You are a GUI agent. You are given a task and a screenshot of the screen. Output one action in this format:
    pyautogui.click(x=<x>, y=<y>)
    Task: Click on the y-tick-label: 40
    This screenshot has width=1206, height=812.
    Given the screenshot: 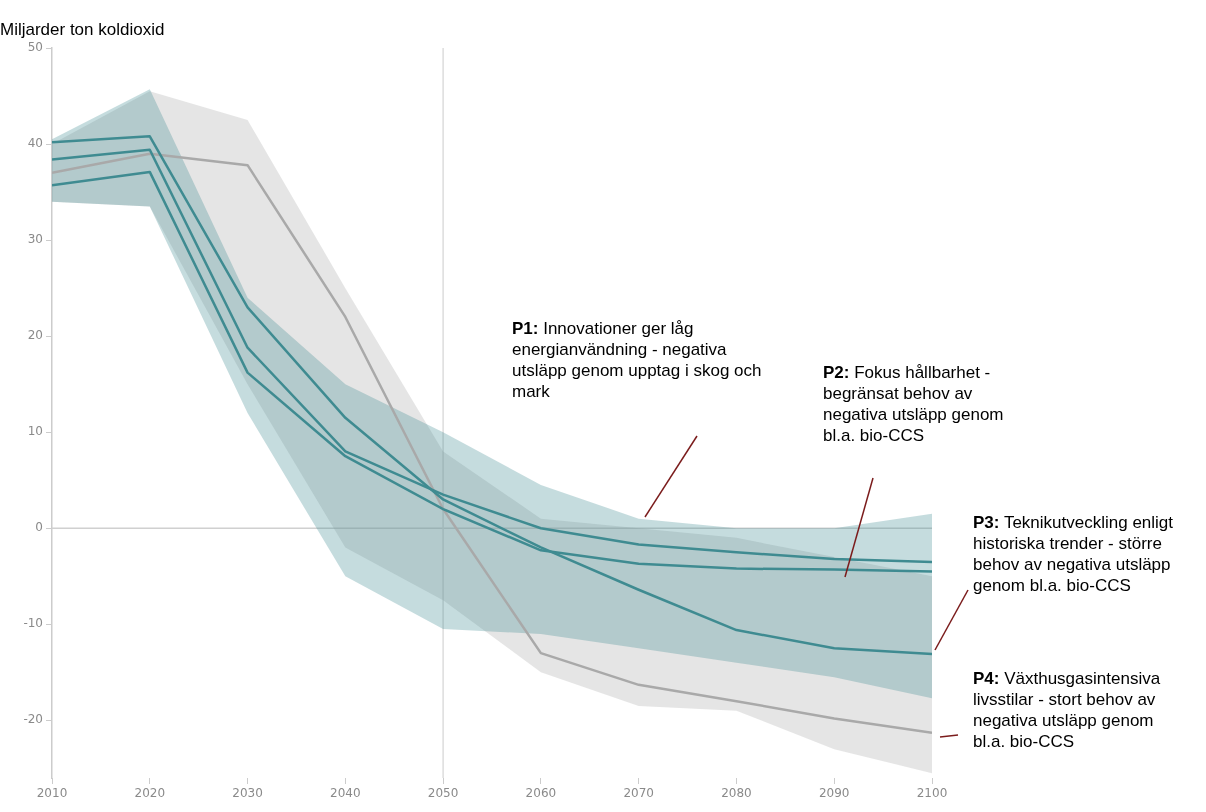 What is the action you would take?
    pyautogui.click(x=35, y=143)
    